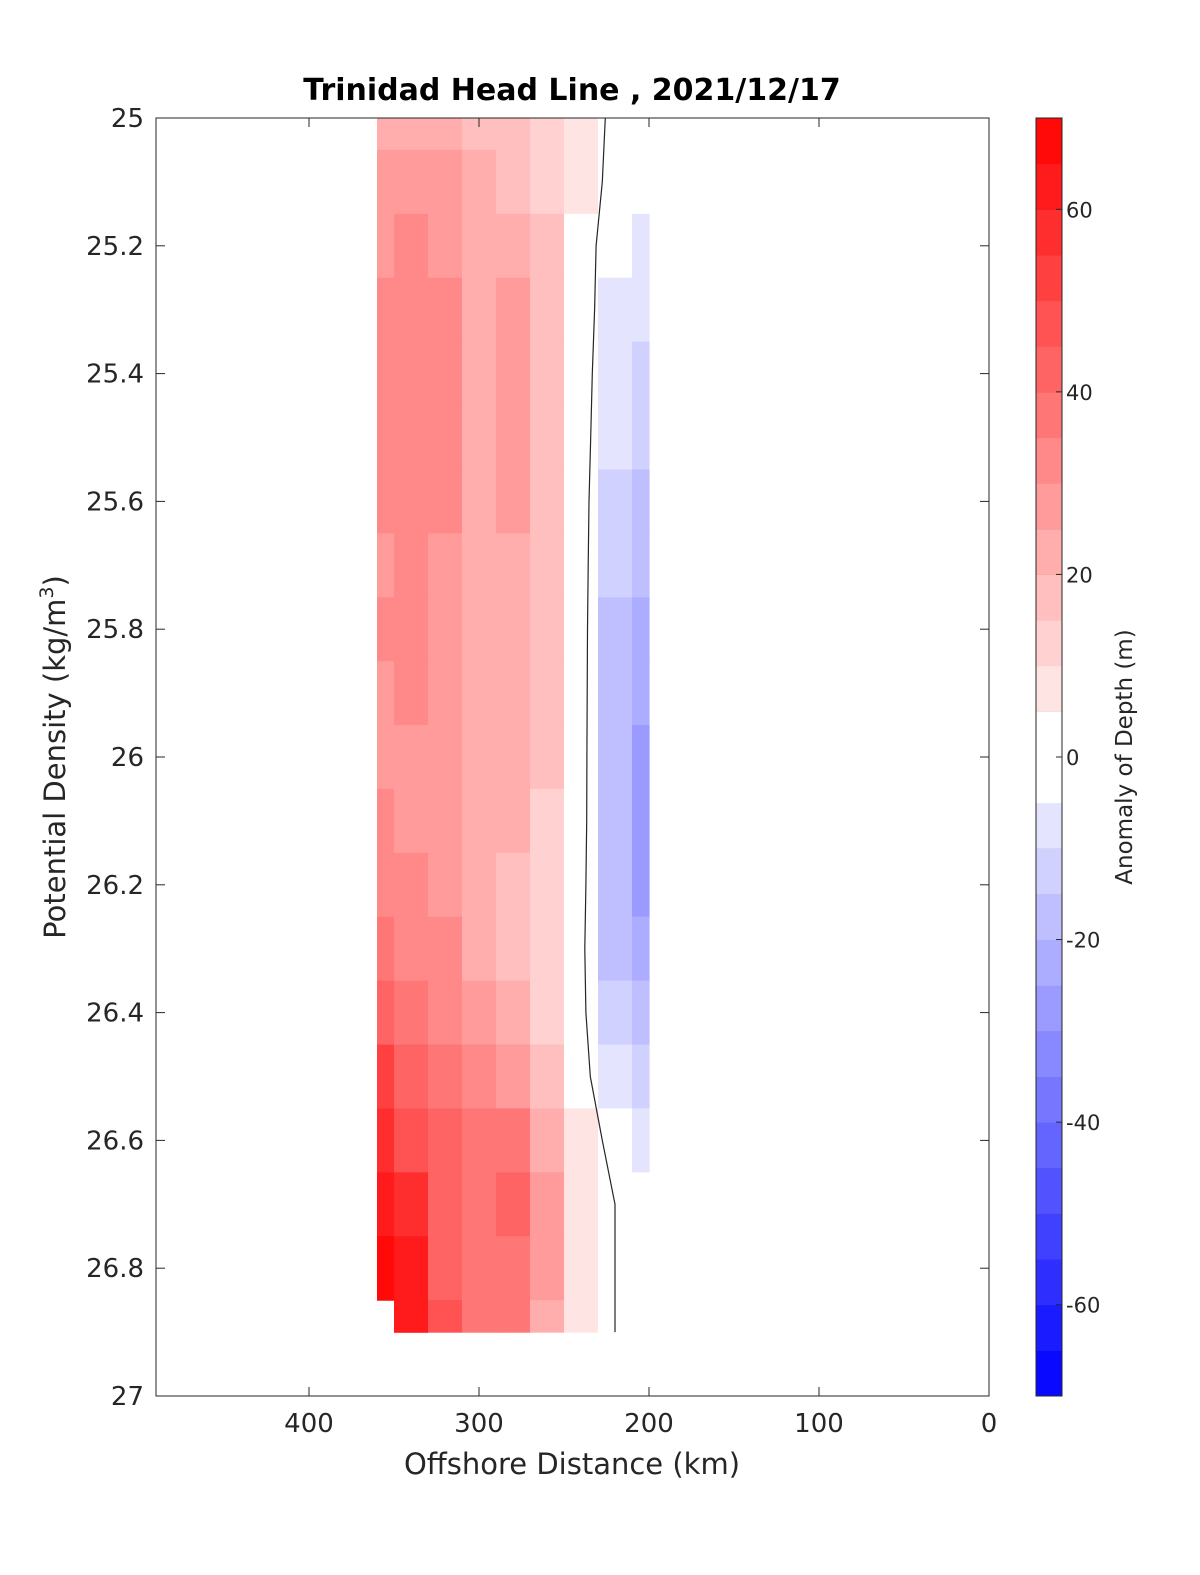 The height and width of the screenshot is (1575, 1200). I want to click on colorbar-tick-label: -60, so click(1083, 1306).